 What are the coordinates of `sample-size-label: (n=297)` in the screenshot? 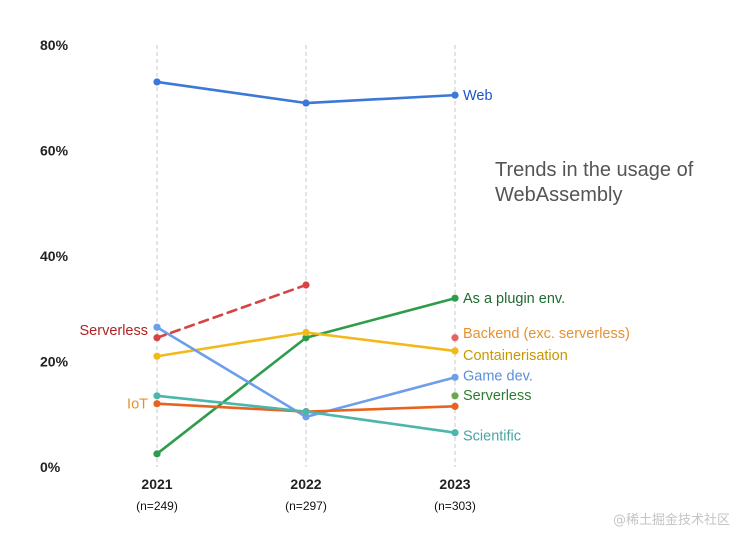 It's located at (306, 506).